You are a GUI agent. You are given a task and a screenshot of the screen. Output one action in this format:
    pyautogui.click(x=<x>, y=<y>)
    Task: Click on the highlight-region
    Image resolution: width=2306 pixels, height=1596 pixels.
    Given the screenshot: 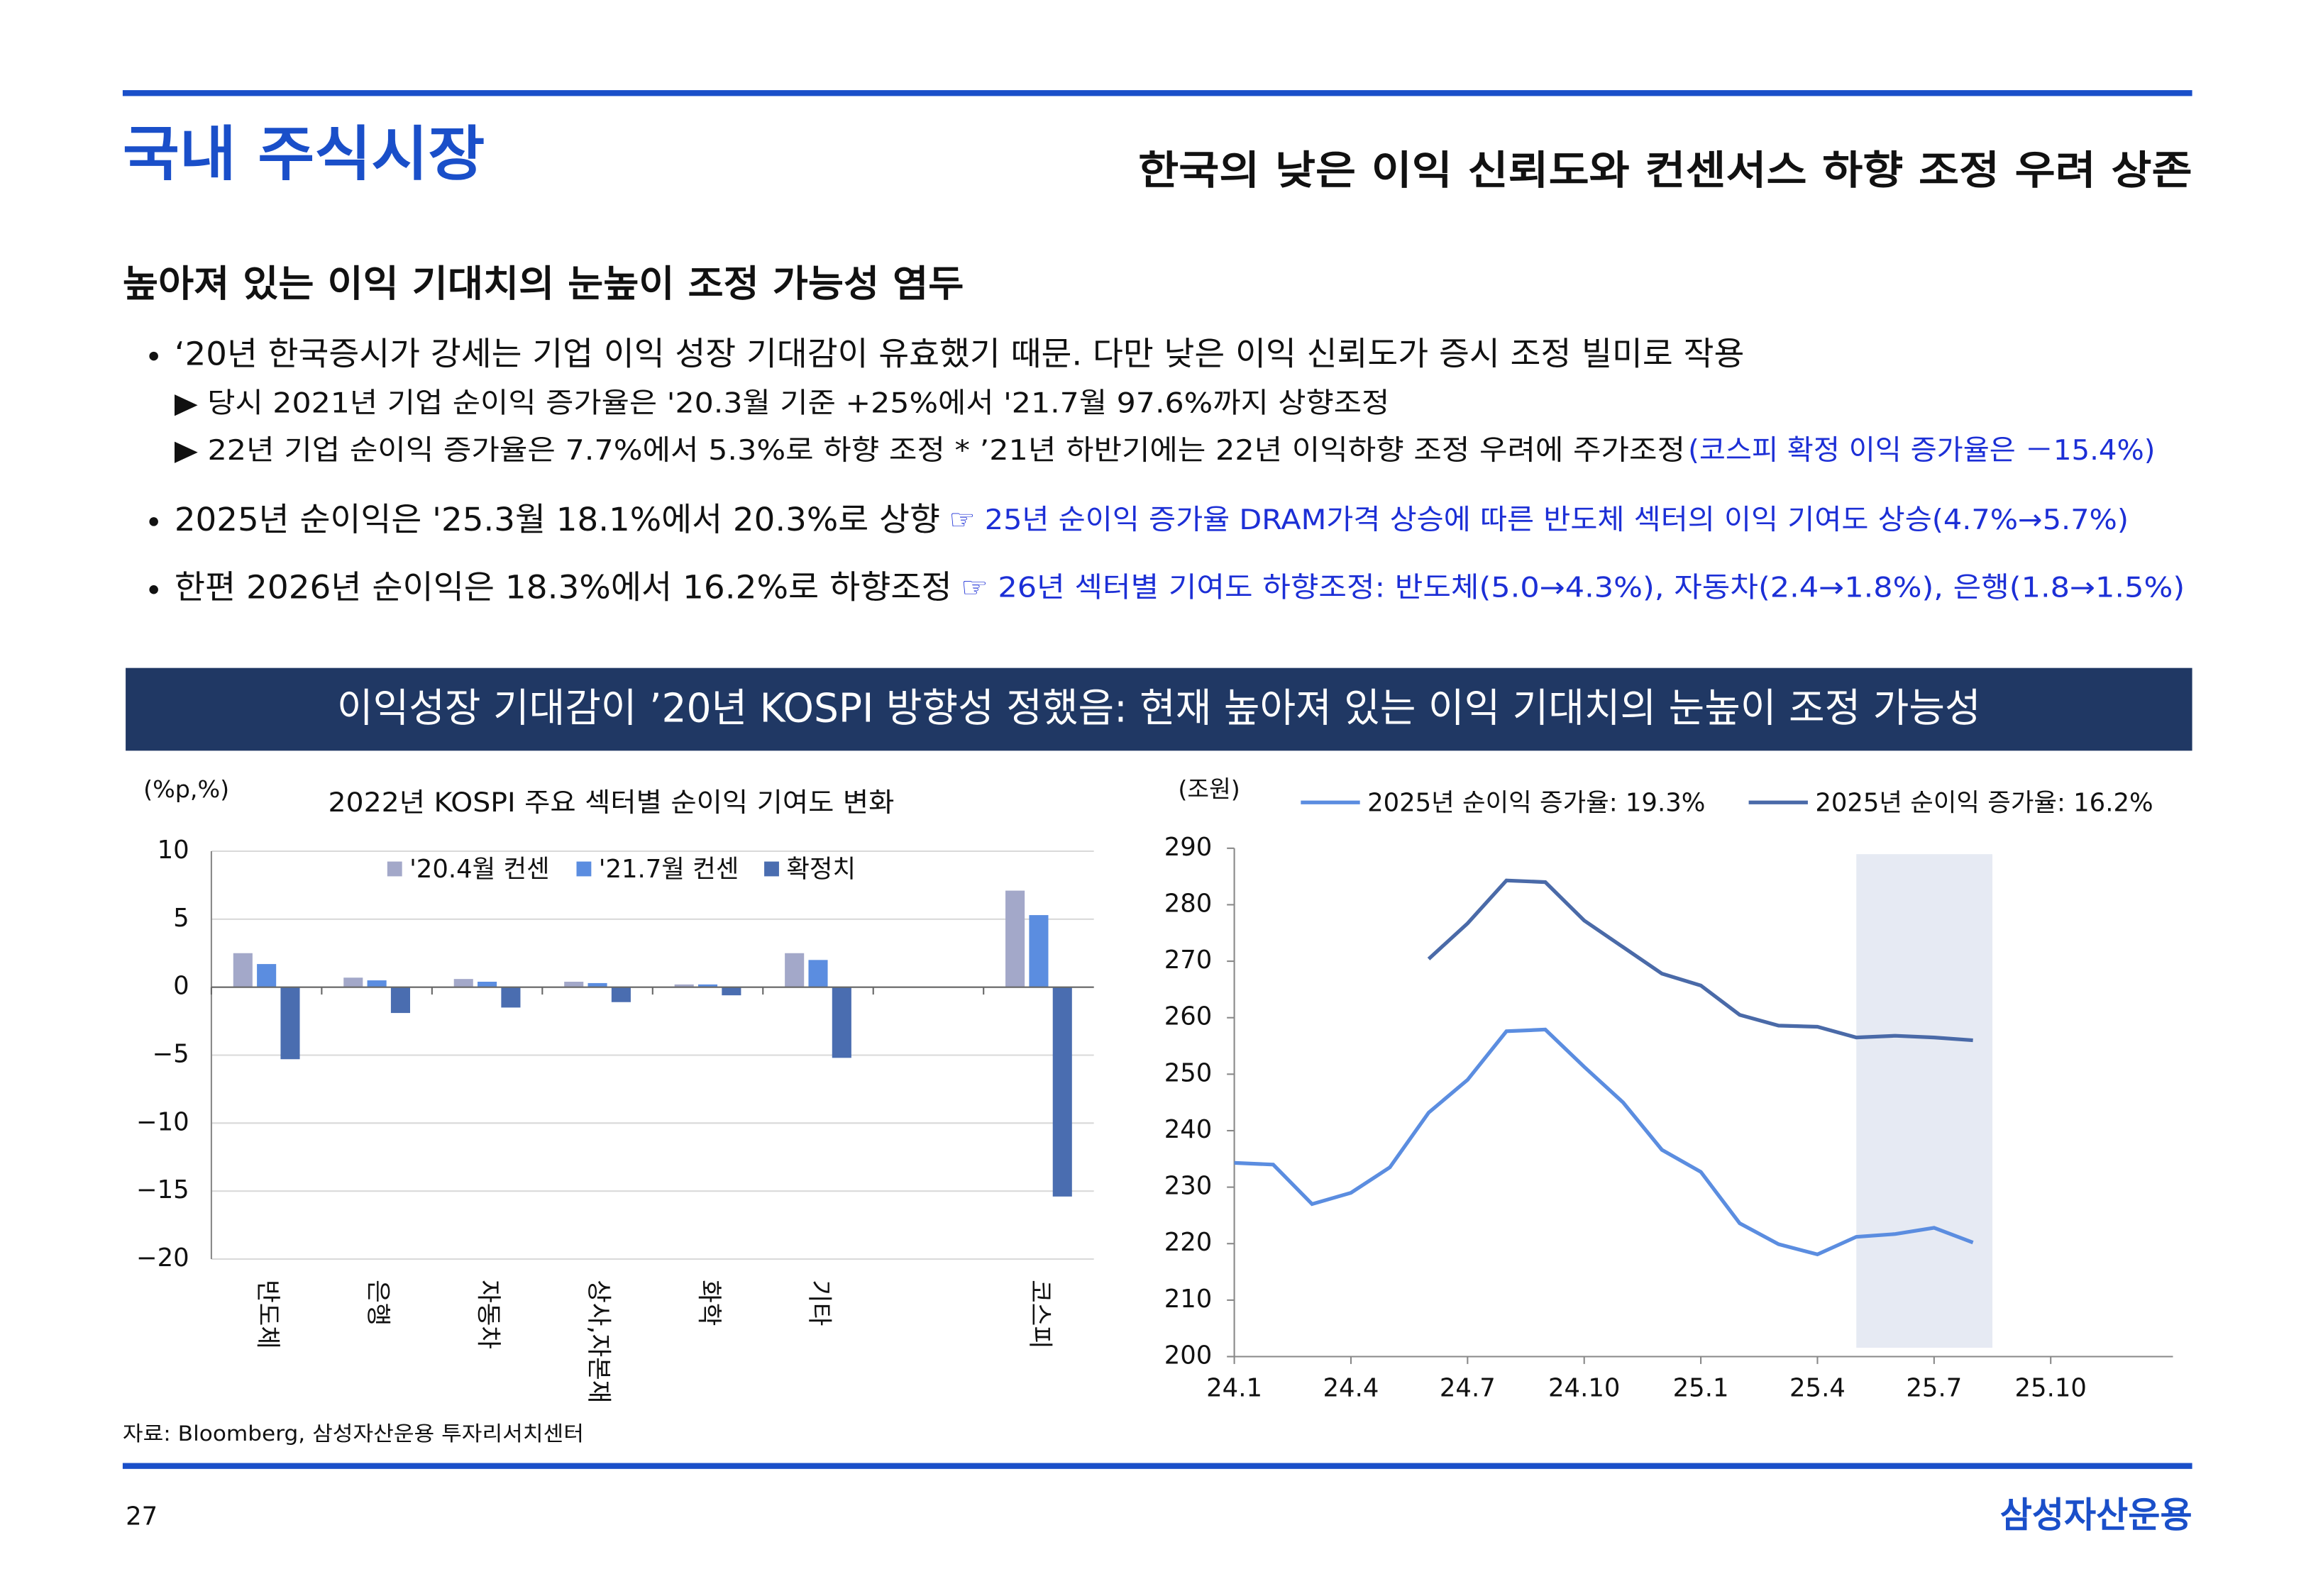 What is the action you would take?
    pyautogui.click(x=1924, y=1101)
    